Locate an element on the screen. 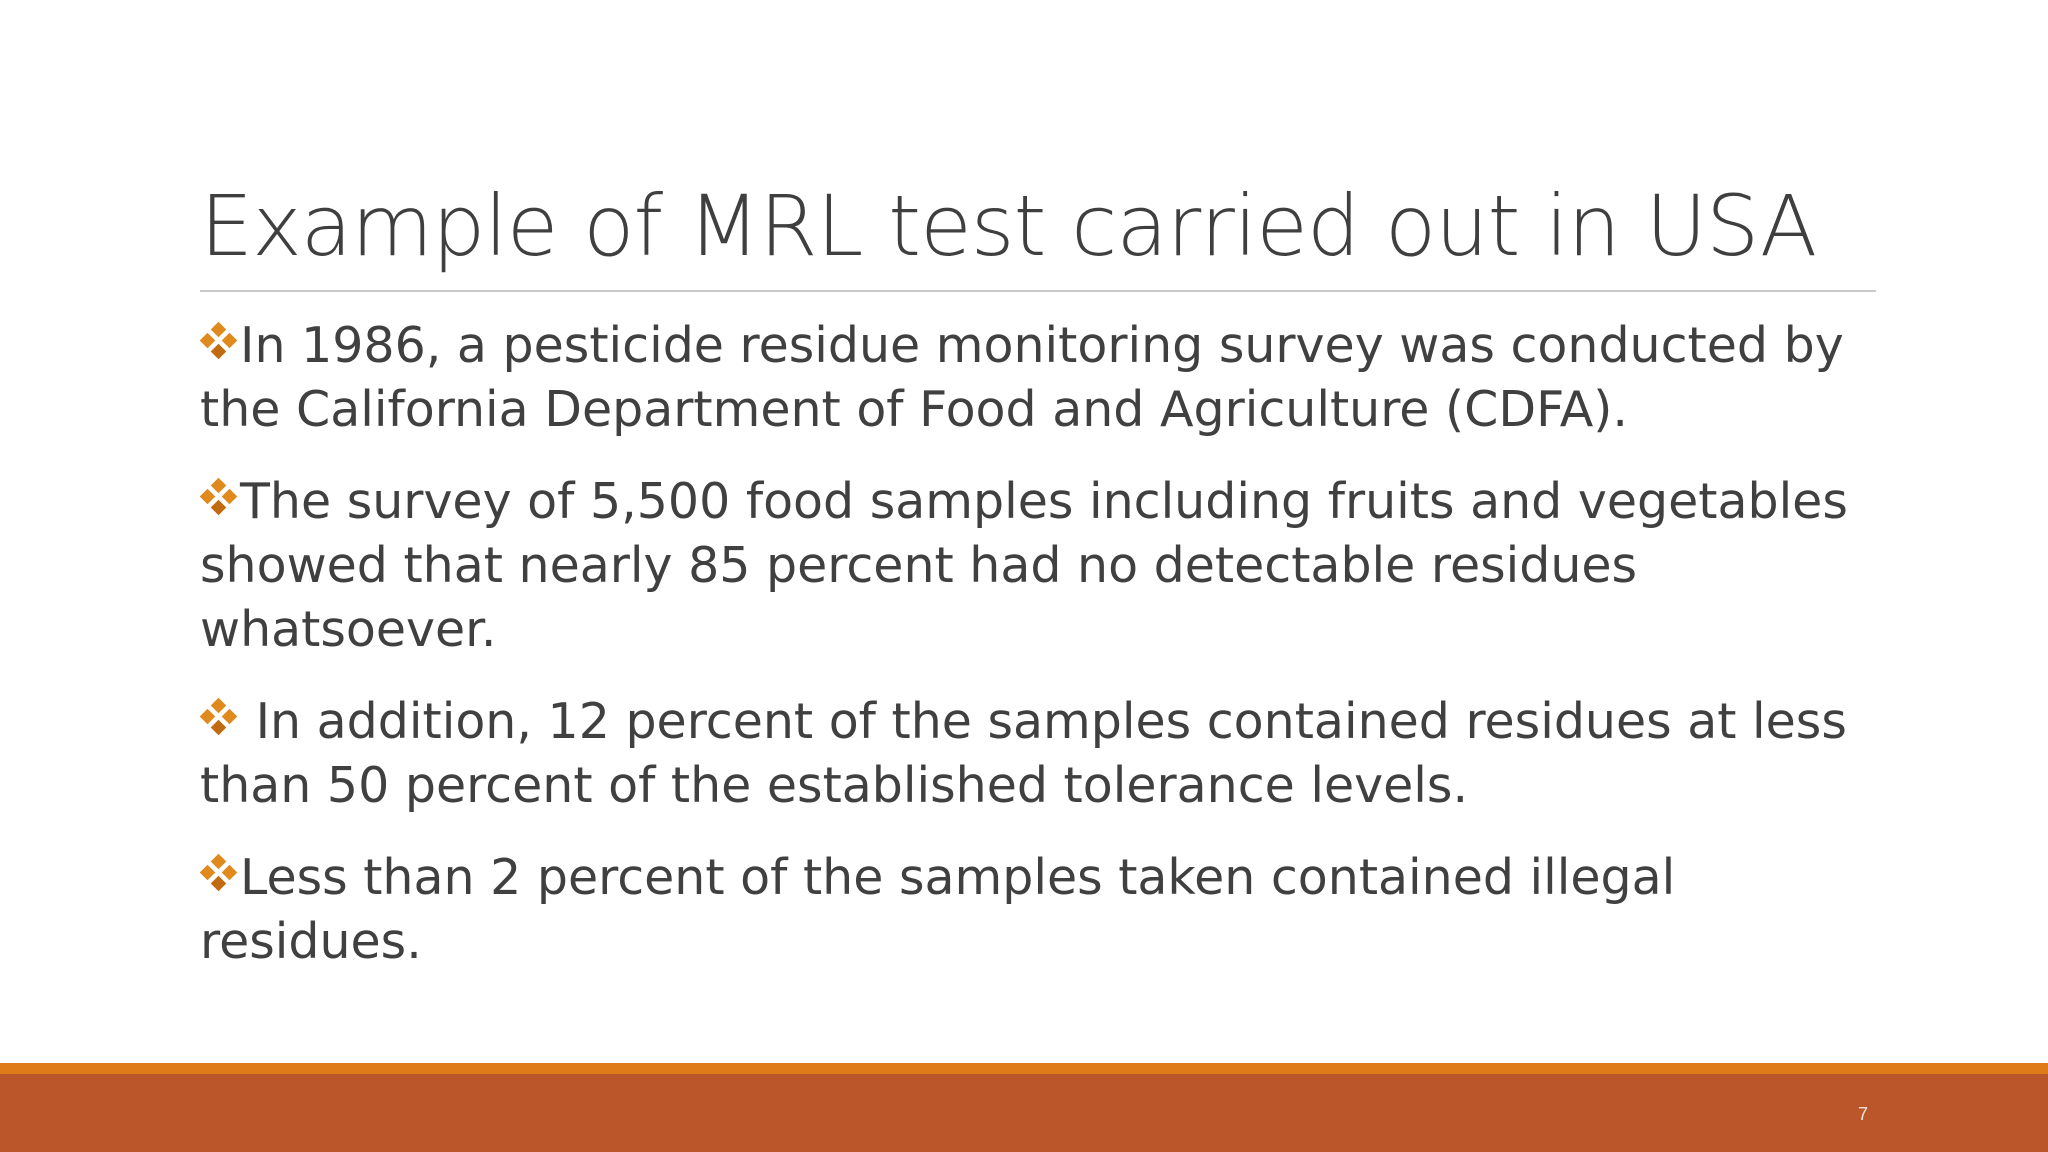 Image resolution: width=2048 pixels, height=1152 pixels. page-number: 7 is located at coordinates (1862, 1114).